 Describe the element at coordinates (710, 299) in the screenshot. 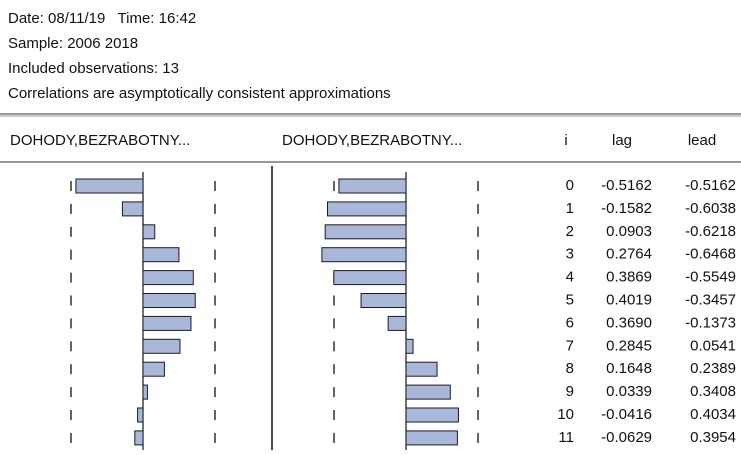

I see `lead-value: -0.3457` at that location.